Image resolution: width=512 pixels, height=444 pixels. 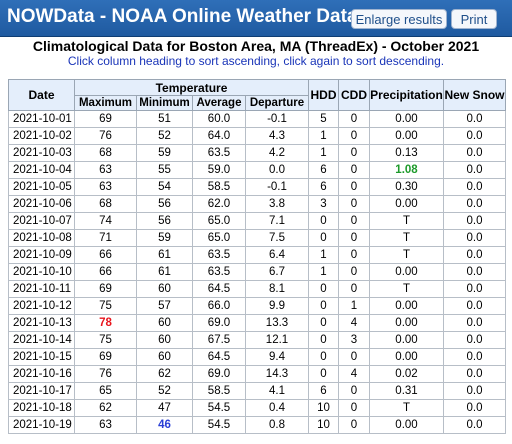 What do you see at coordinates (219, 340) in the screenshot?
I see `cell-average: 67.5` at bounding box center [219, 340].